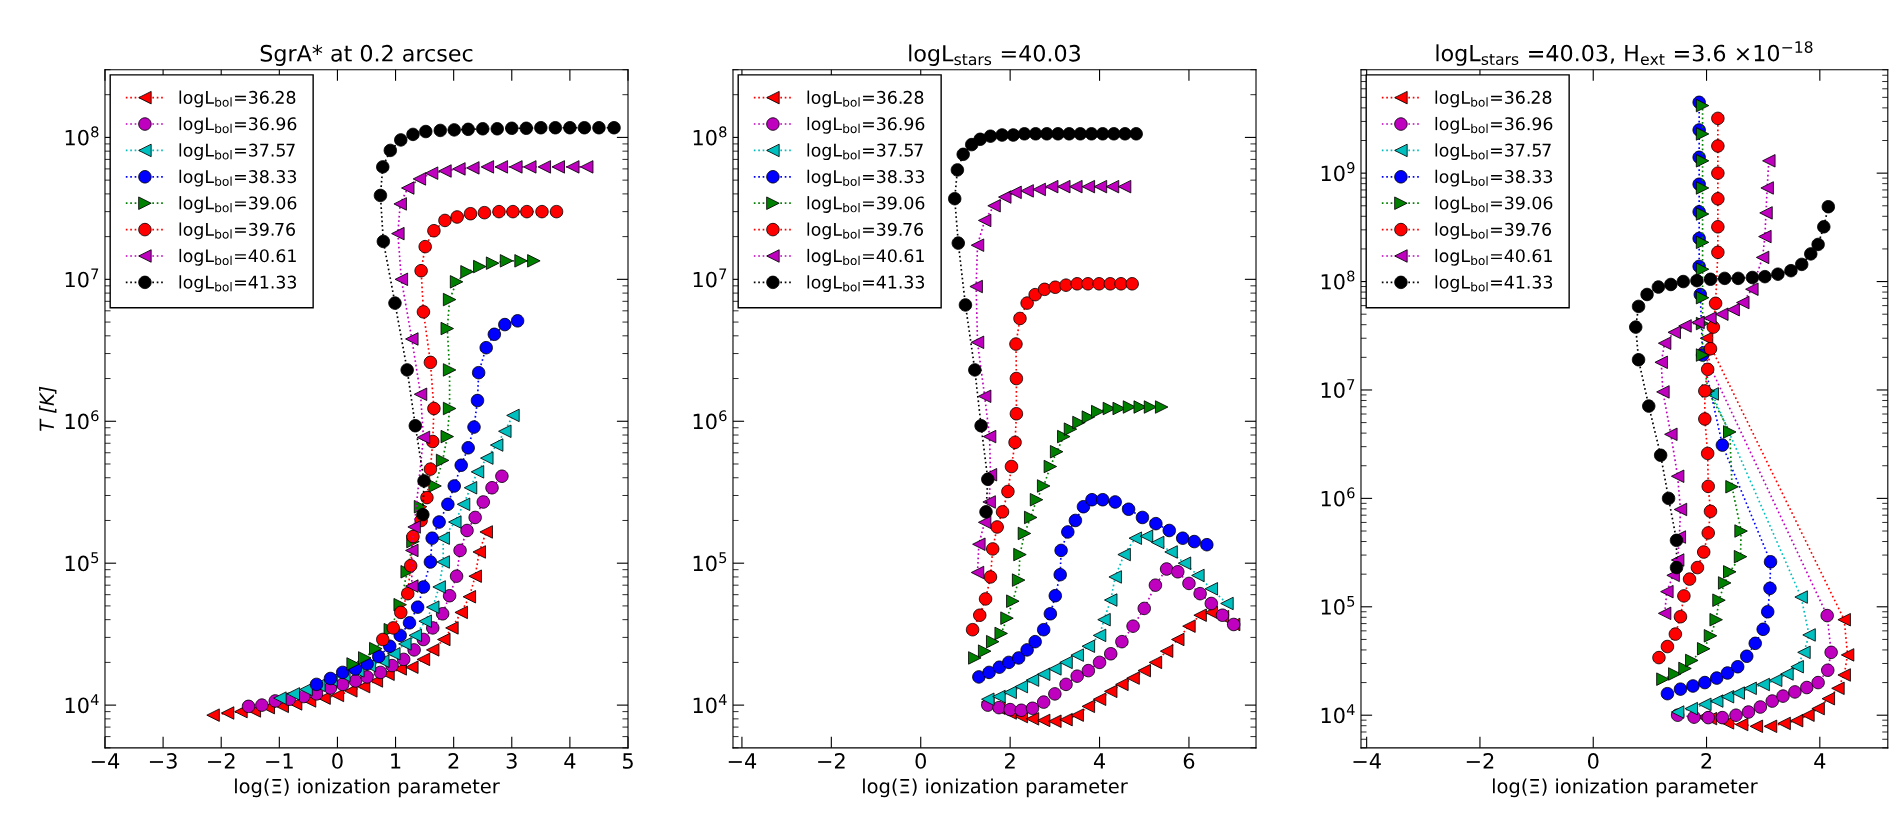  Describe the element at coordinates (279, 761) in the screenshot. I see `x-tick-label: −1` at that location.